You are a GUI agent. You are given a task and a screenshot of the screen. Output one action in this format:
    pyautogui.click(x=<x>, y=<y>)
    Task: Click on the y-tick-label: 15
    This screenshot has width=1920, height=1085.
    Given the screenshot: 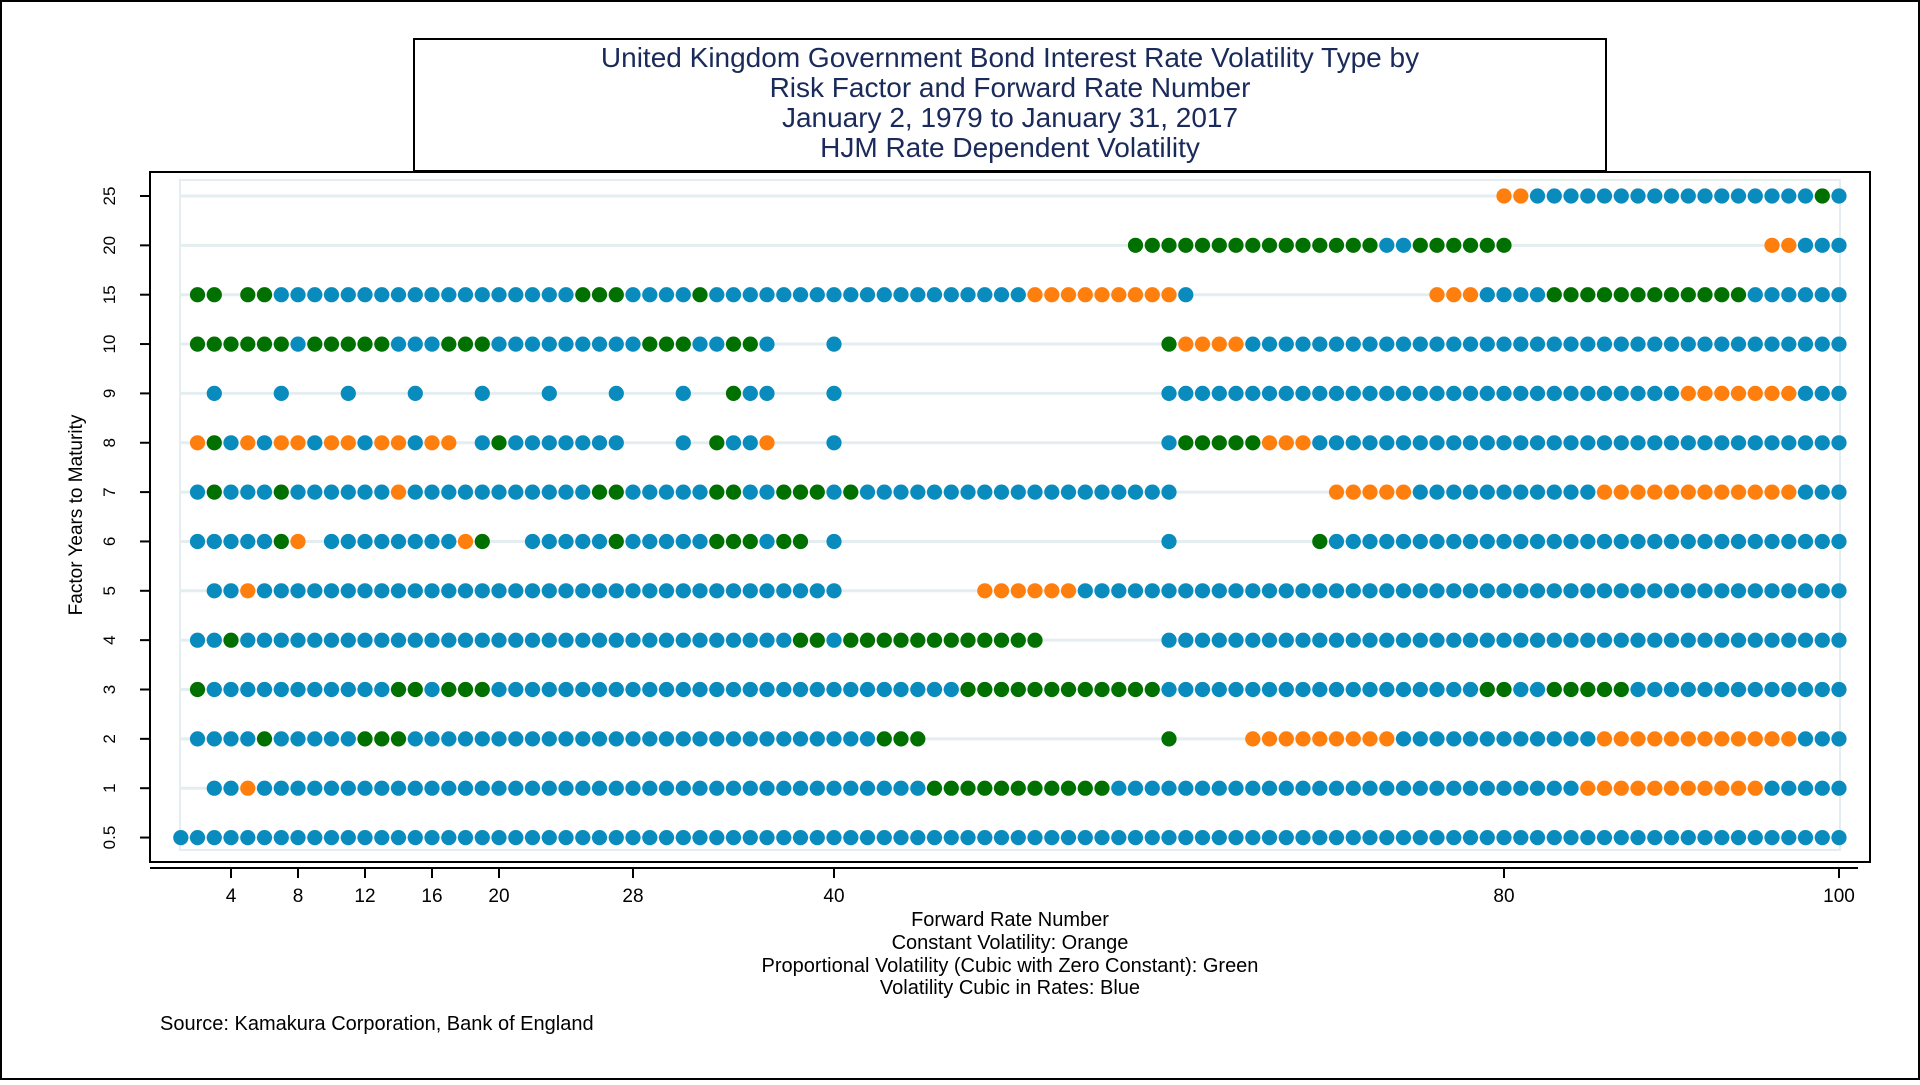 What is the action you would take?
    pyautogui.click(x=109, y=294)
    